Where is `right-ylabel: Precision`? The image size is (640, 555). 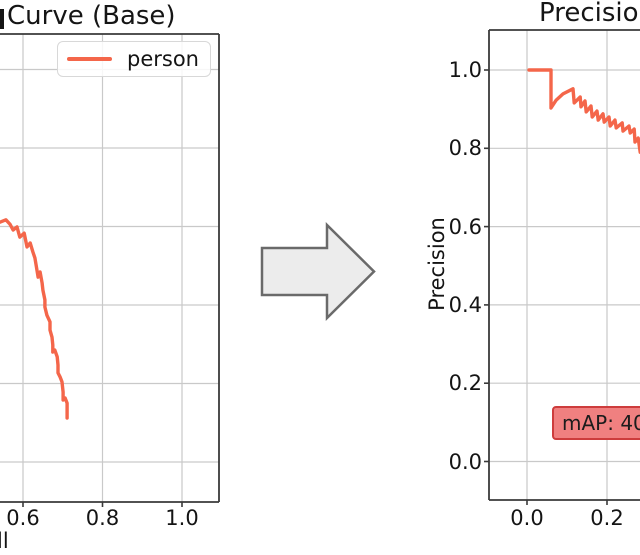 right-ylabel: Precision is located at coordinates (437, 264).